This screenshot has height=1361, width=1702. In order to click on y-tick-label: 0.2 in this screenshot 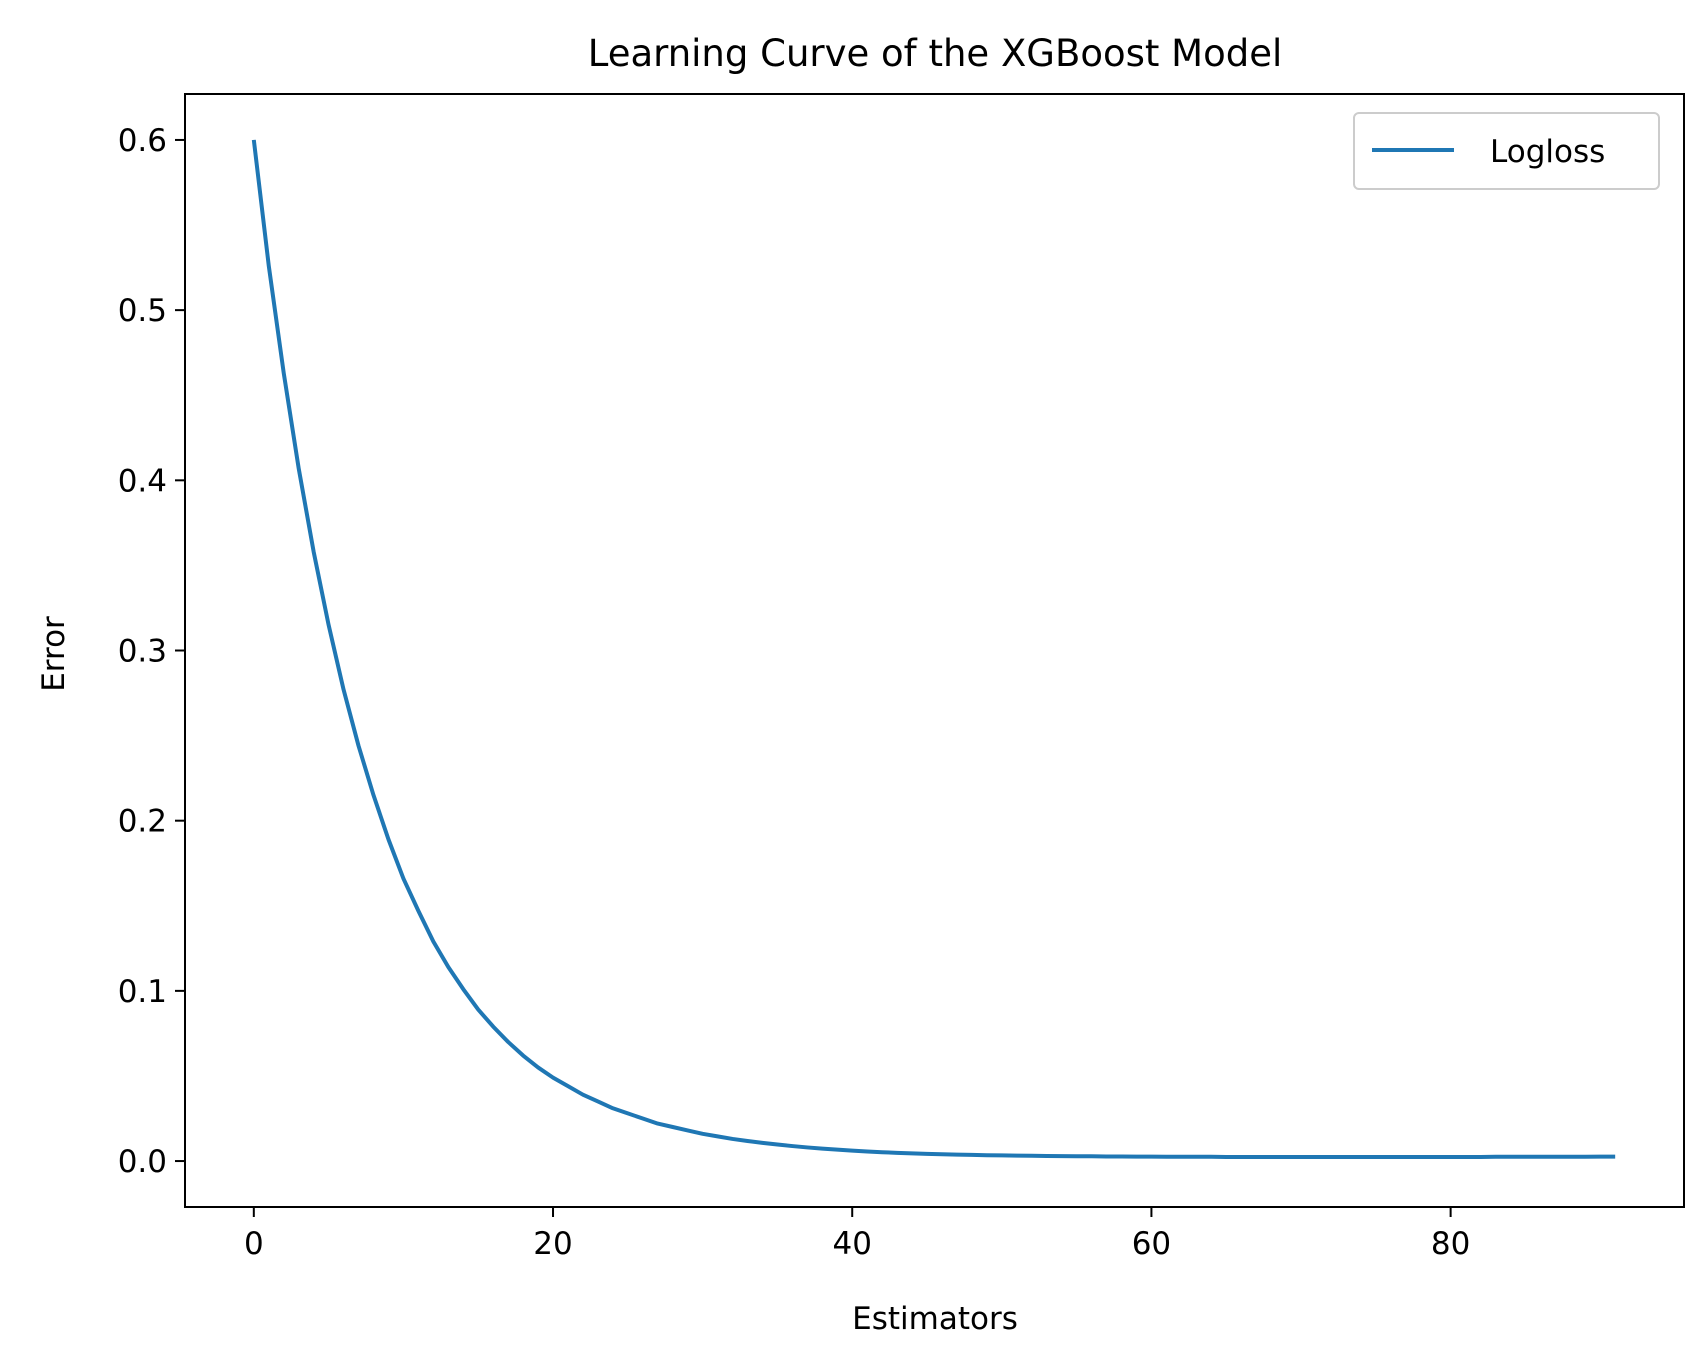, I will do `click(142, 822)`.